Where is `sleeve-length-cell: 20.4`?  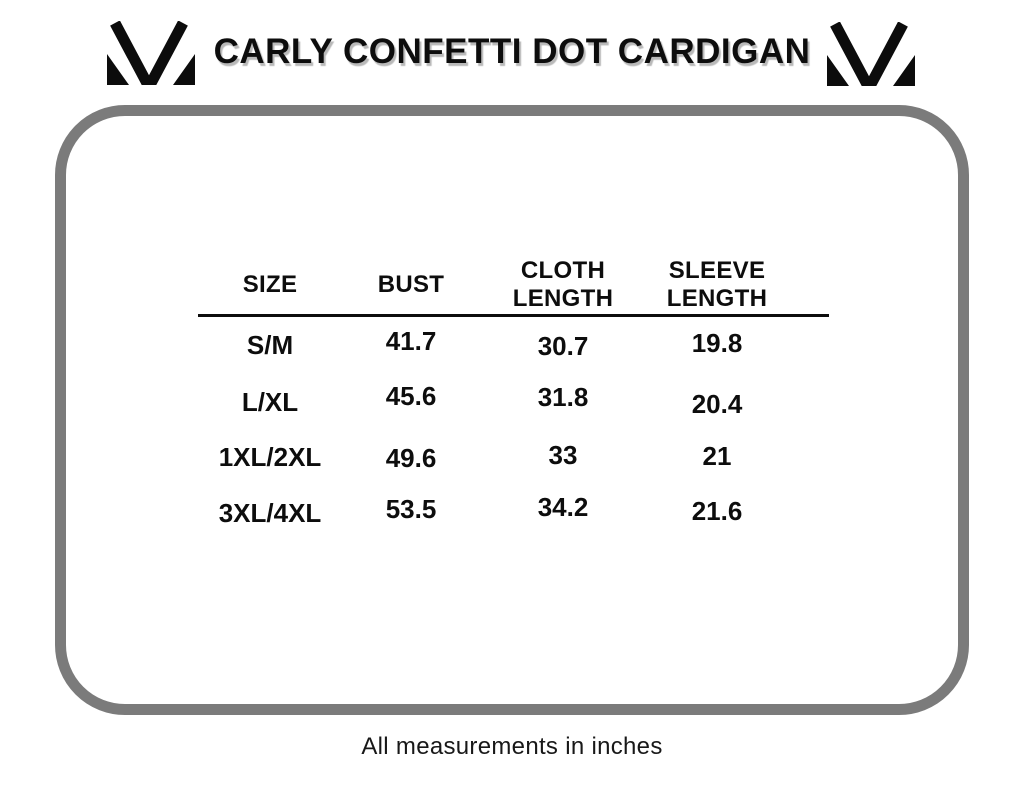
sleeve-length-cell: 20.4 is located at coordinates (717, 403).